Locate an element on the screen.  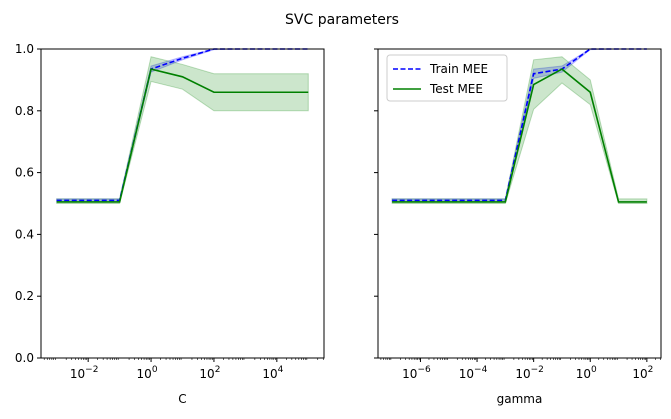
xaxis-label-1: C is located at coordinates (182, 399).